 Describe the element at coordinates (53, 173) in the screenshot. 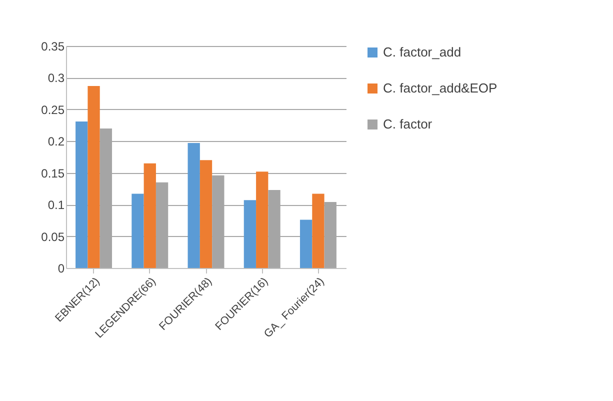

I see `y-tick-label: 0.15` at that location.